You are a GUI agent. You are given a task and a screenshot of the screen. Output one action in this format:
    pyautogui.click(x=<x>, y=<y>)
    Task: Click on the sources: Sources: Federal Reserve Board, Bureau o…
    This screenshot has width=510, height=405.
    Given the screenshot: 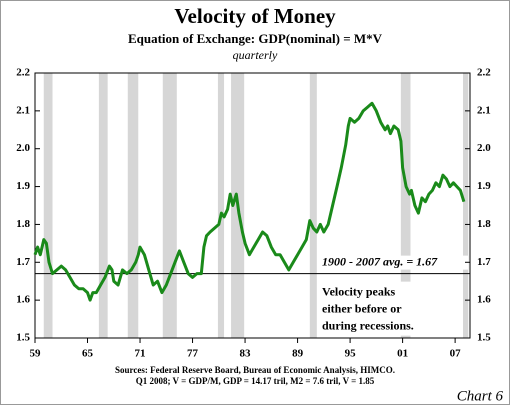 What is the action you would take?
    pyautogui.click(x=255, y=370)
    